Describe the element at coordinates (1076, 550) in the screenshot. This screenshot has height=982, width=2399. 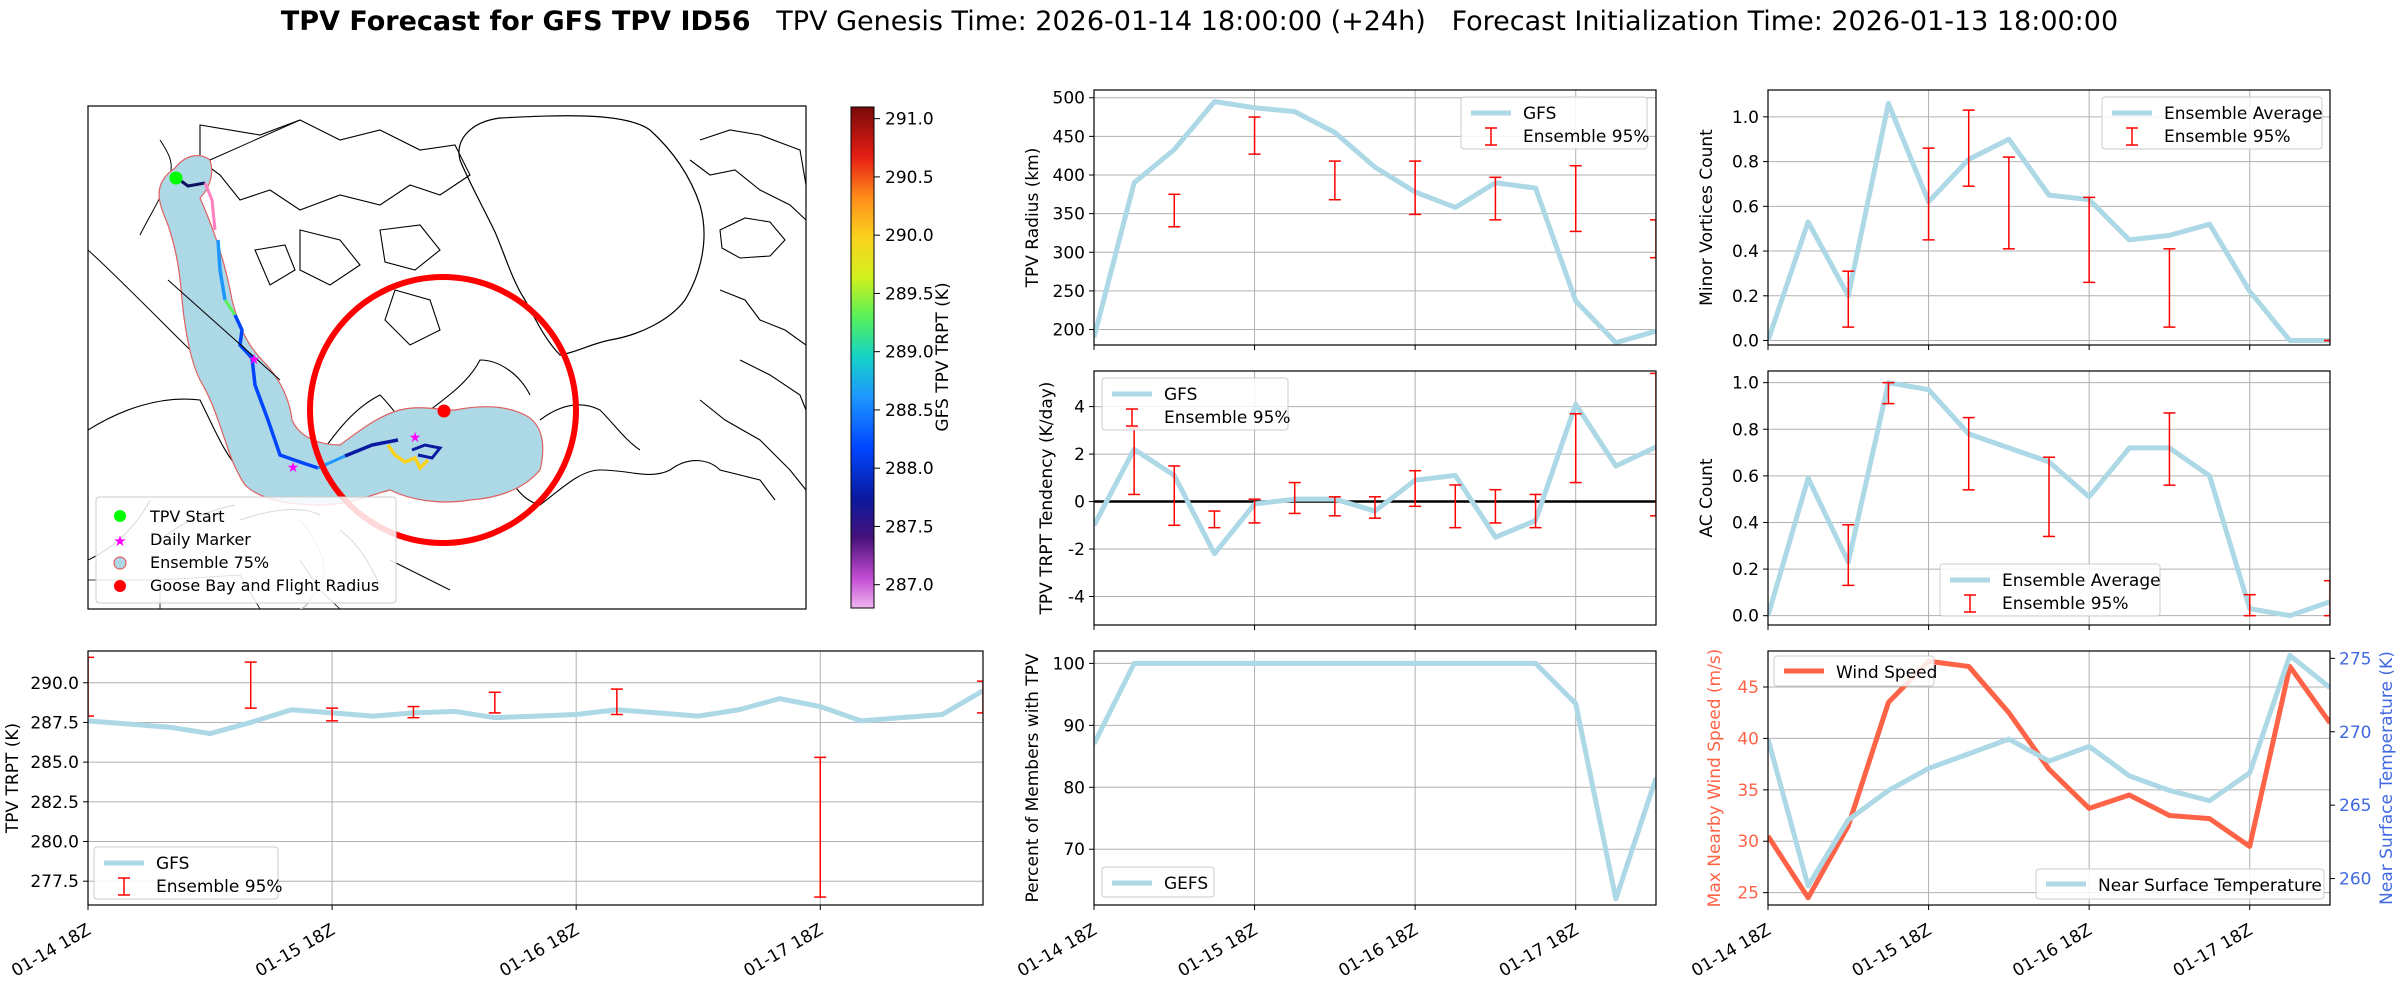
I see `ytick-label: -2` at that location.